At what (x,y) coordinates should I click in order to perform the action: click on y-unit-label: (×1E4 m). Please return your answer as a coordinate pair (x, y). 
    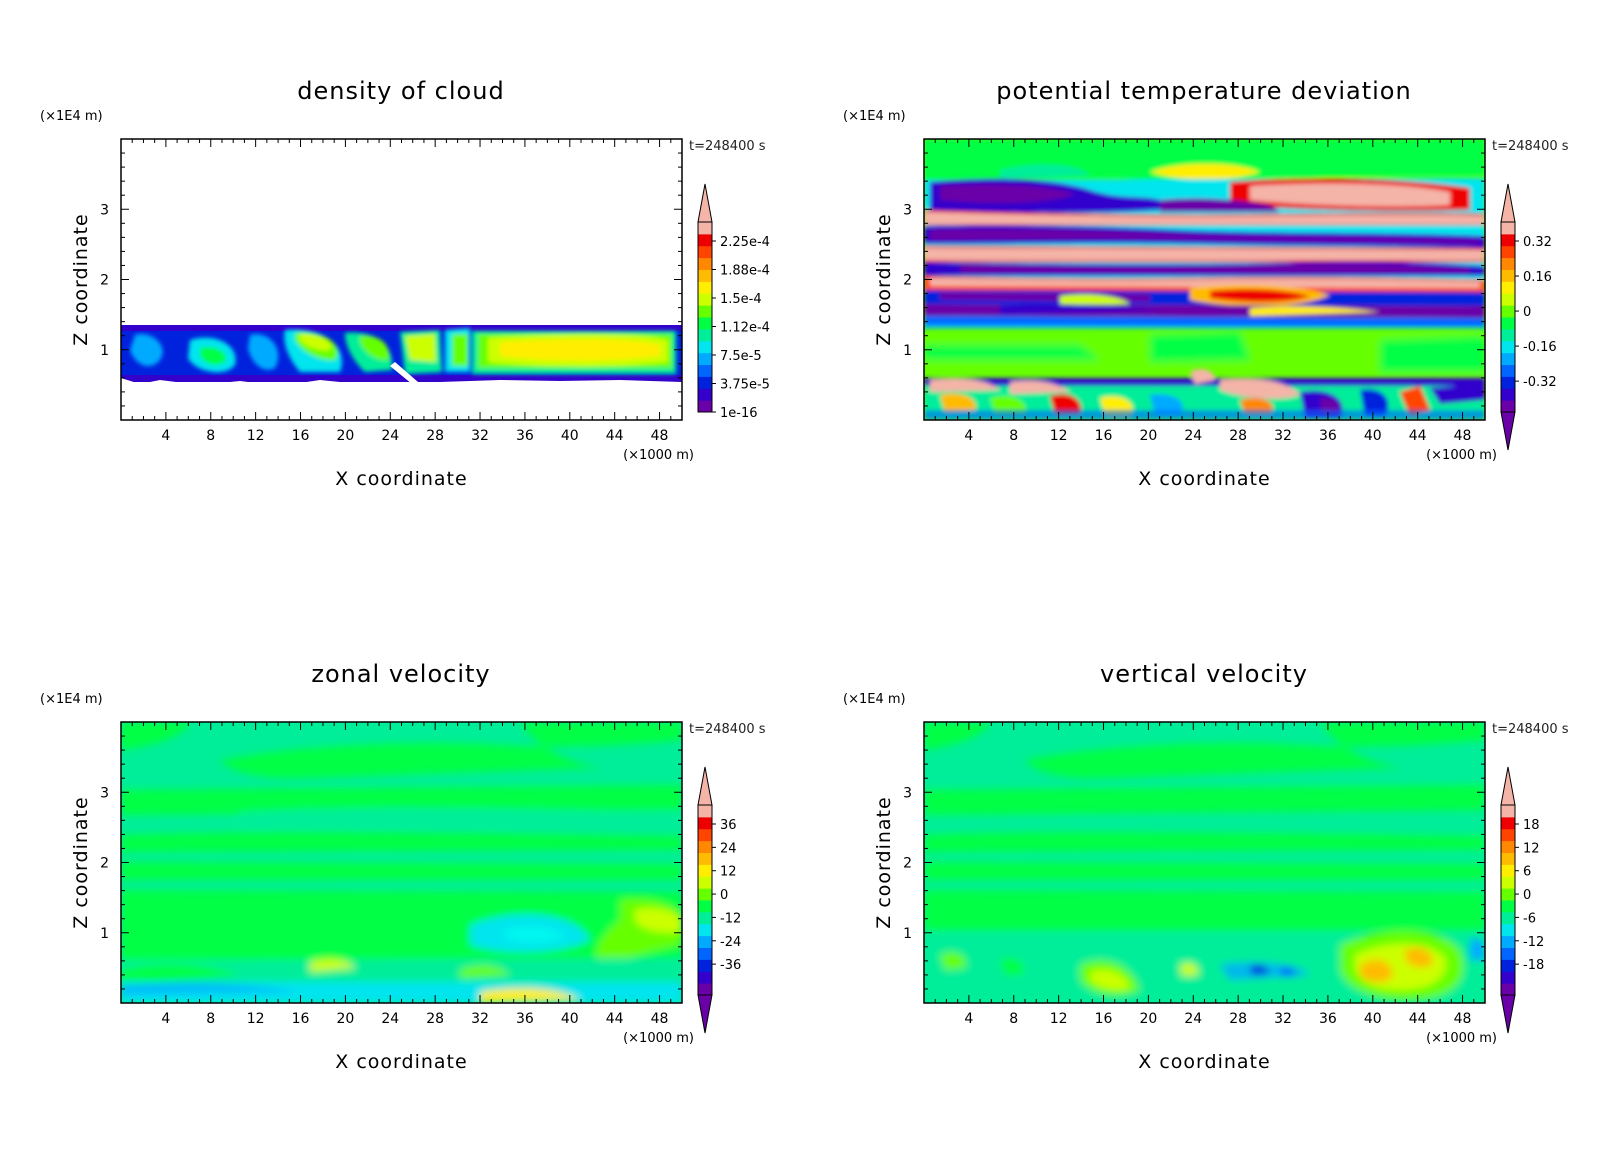
    Looking at the image, I should click on (874, 116).